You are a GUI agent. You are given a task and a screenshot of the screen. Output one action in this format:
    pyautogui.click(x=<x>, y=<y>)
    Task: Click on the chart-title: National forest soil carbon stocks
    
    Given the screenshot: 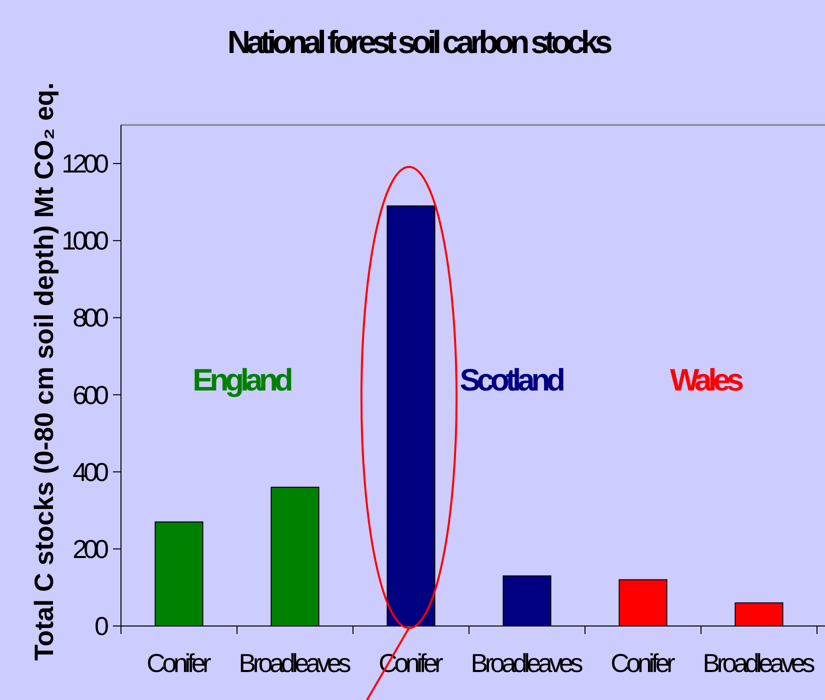 What is the action you would take?
    pyautogui.click(x=420, y=42)
    